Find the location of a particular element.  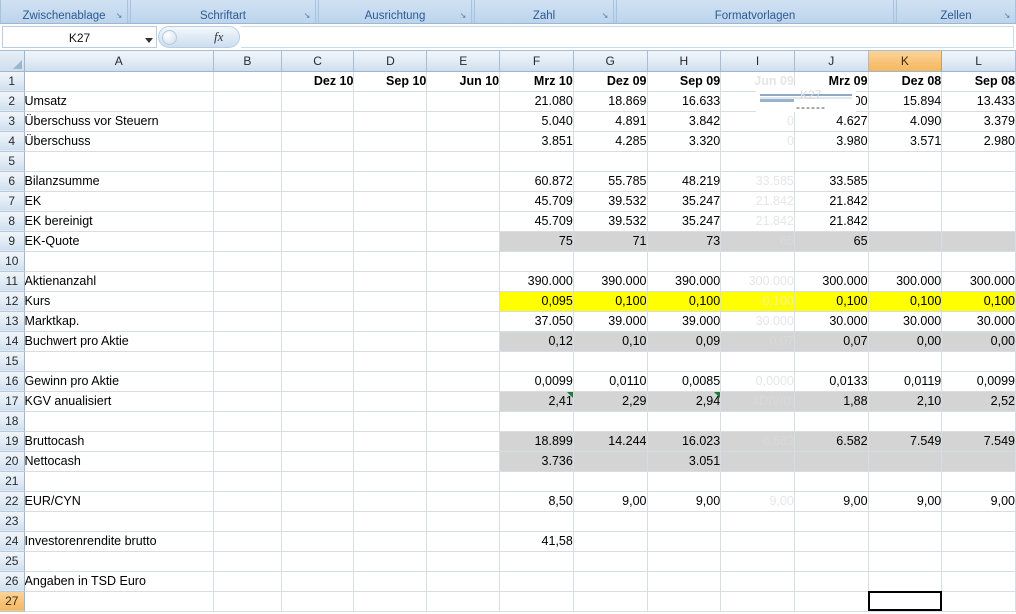

cell-g25 is located at coordinates (610, 561).